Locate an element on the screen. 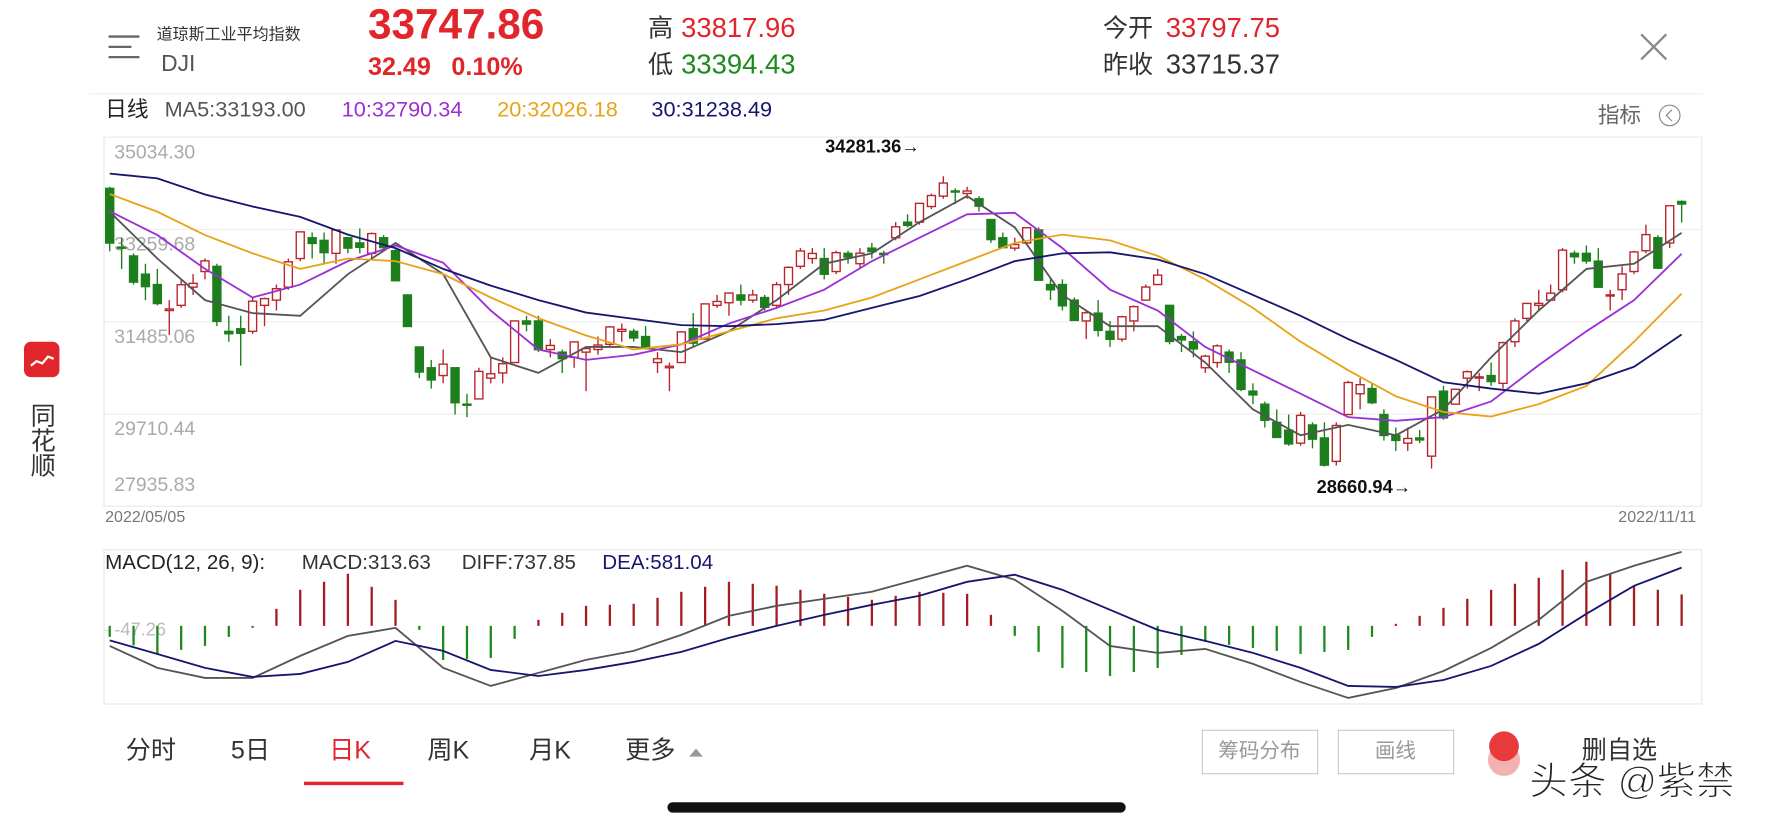  watch-icon is located at coordinates (1504, 746).